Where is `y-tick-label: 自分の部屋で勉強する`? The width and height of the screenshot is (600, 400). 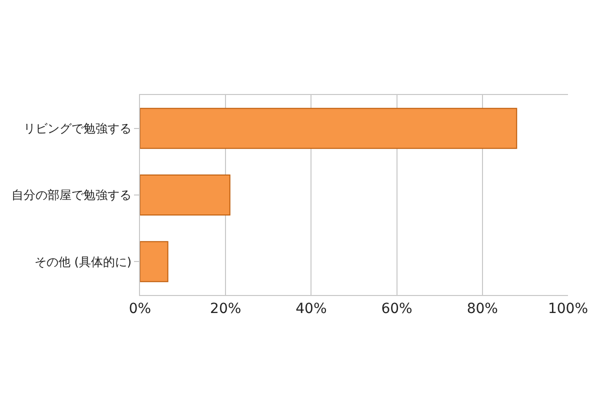
y-tick-label: 自分の部屋で勉強する is located at coordinates (72, 195).